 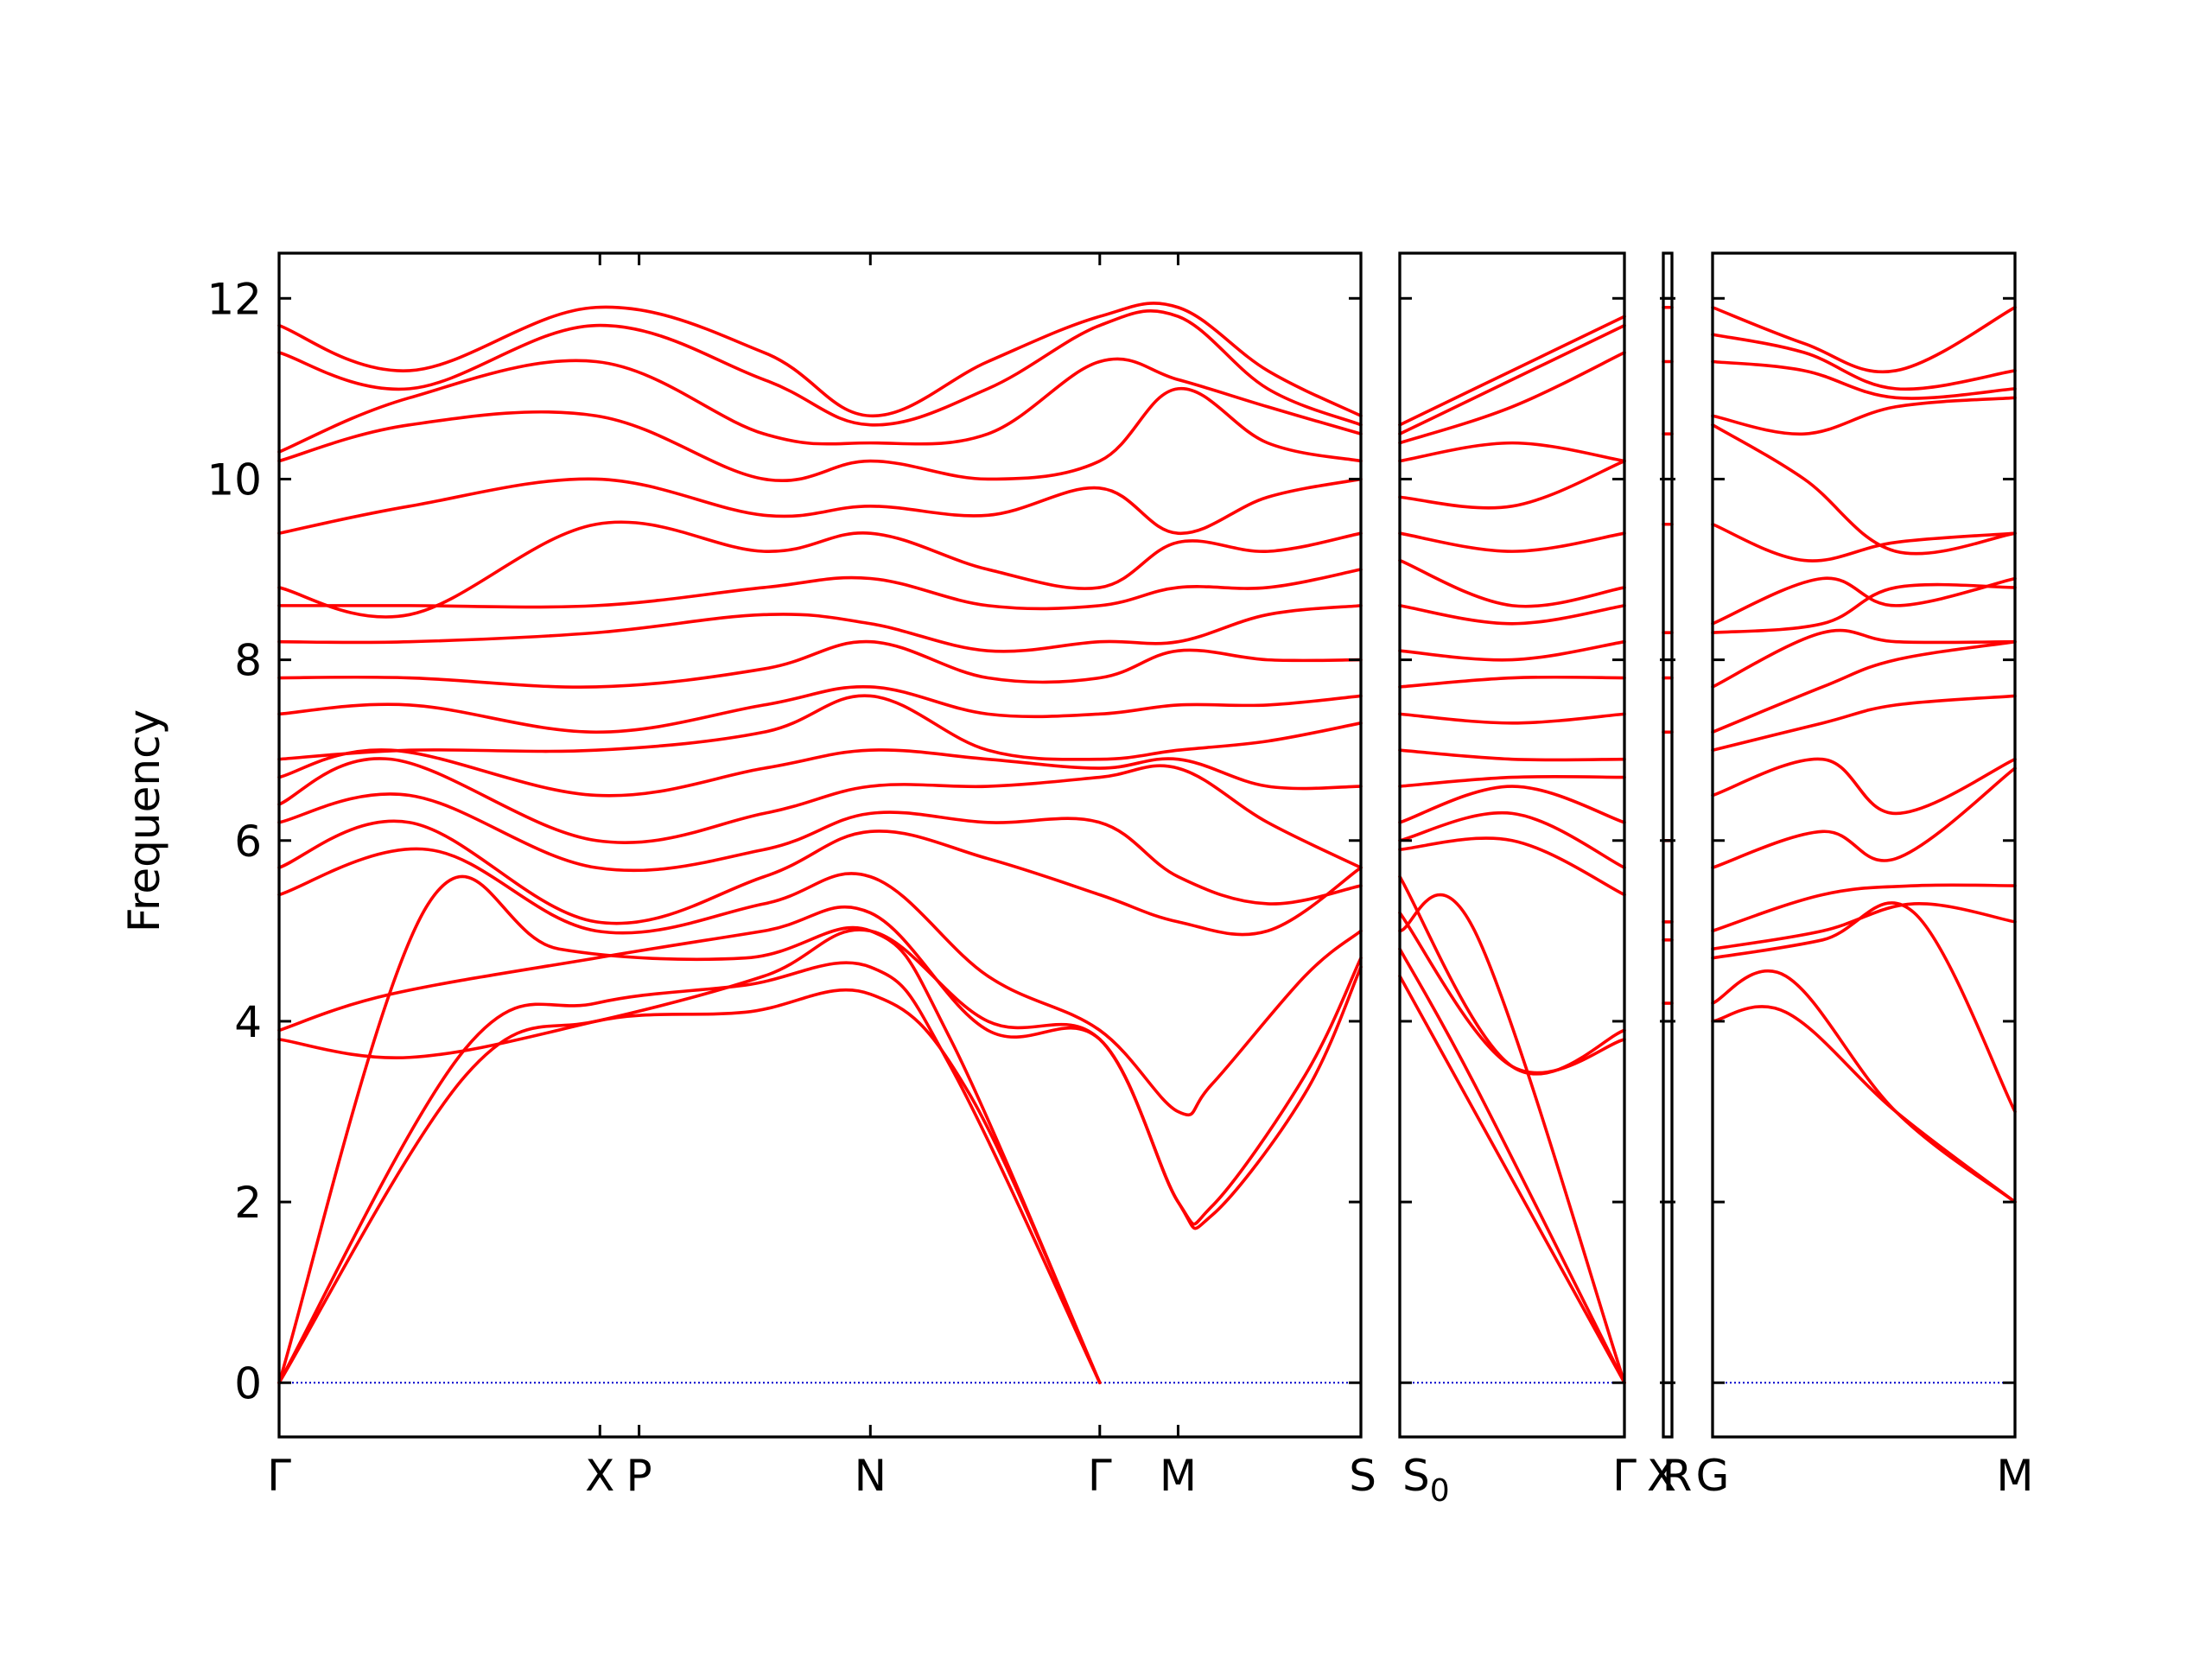 What do you see at coordinates (248, 1203) in the screenshot?
I see `y-tick-label: 2` at bounding box center [248, 1203].